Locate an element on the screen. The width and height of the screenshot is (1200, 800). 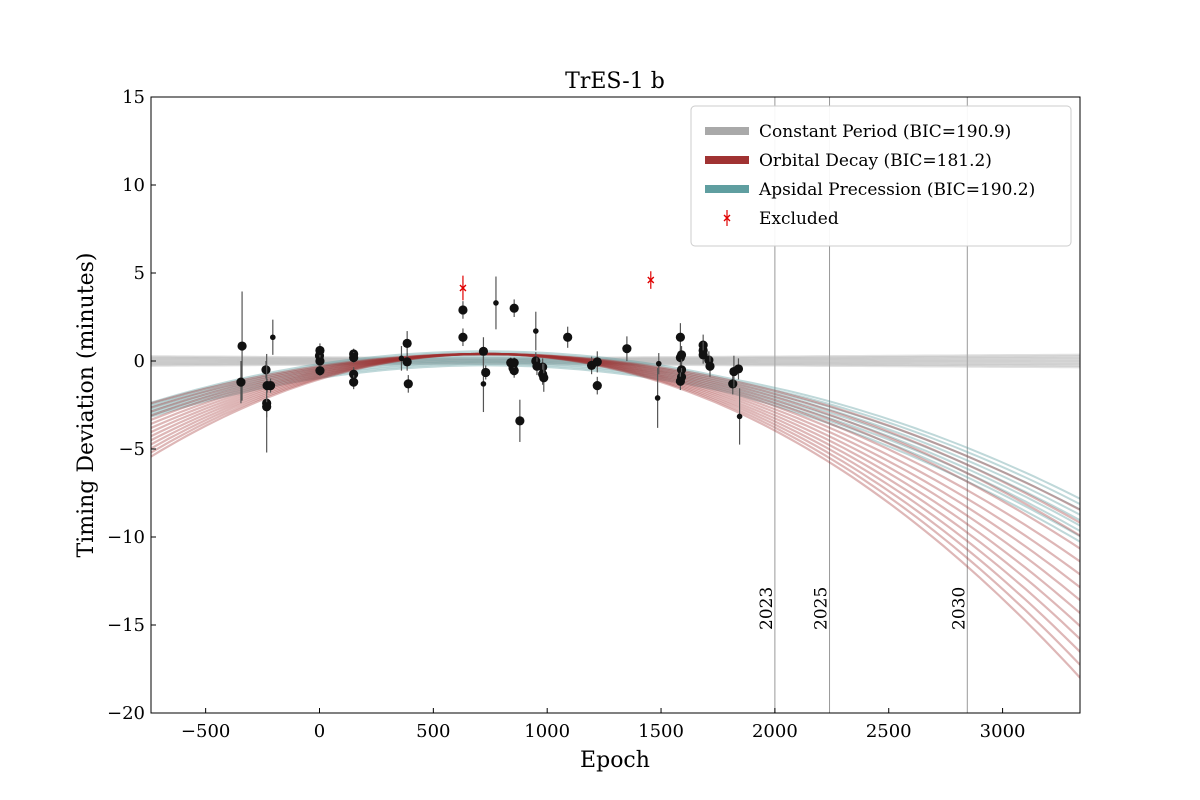
chart-title: TrES-1 b is located at coordinates (615, 81).